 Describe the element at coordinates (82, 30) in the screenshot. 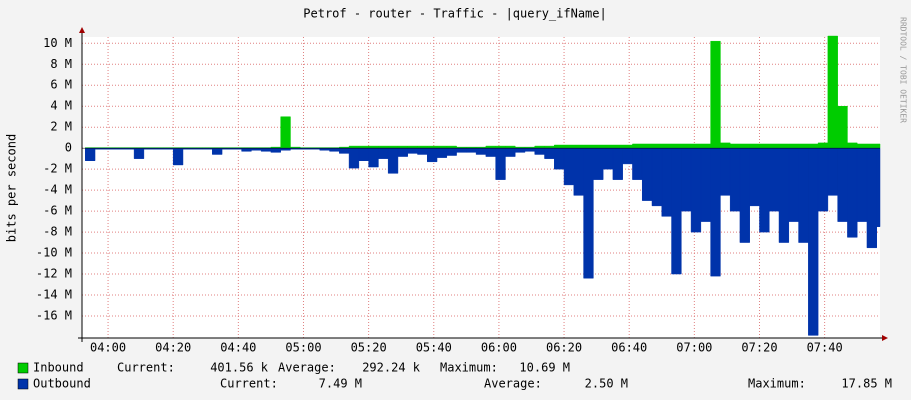

I see `y-axis-arrow` at that location.